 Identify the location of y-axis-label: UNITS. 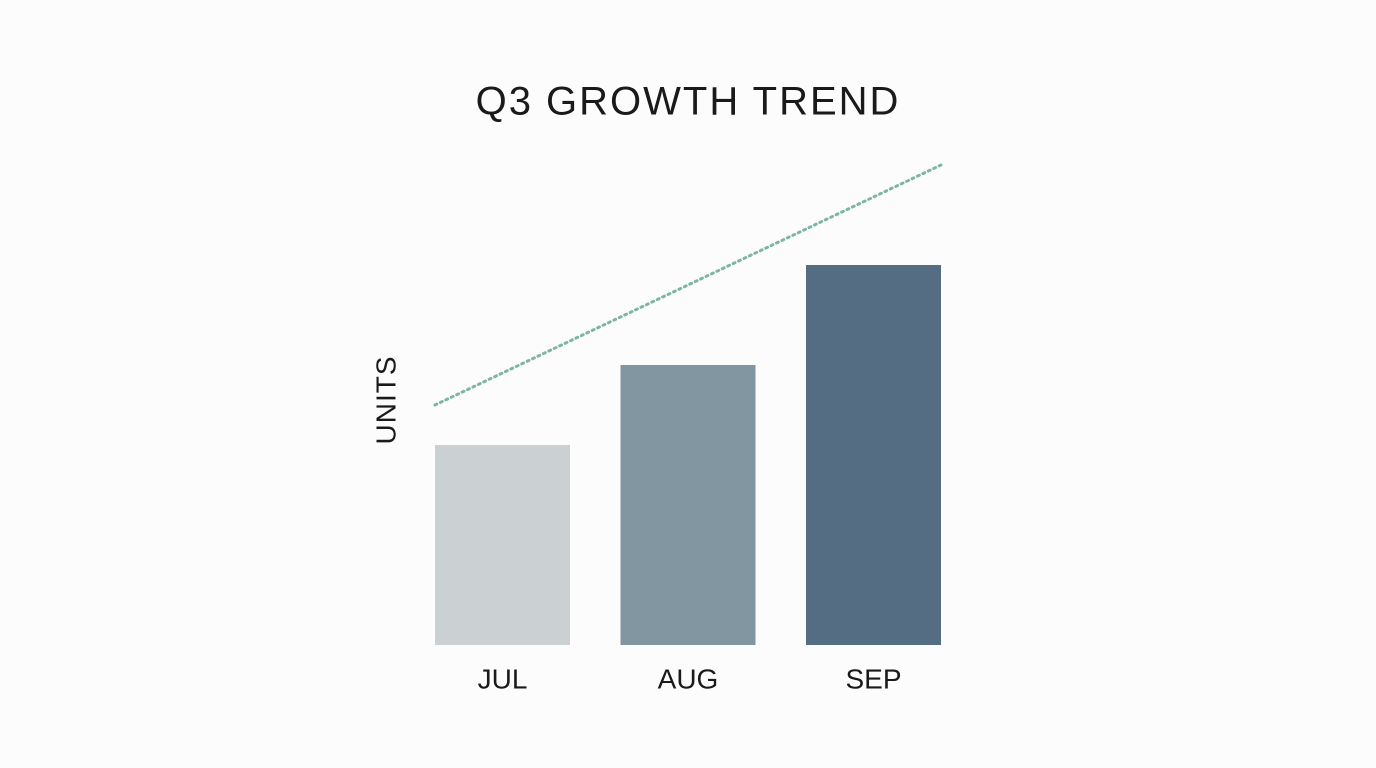
(385, 400).